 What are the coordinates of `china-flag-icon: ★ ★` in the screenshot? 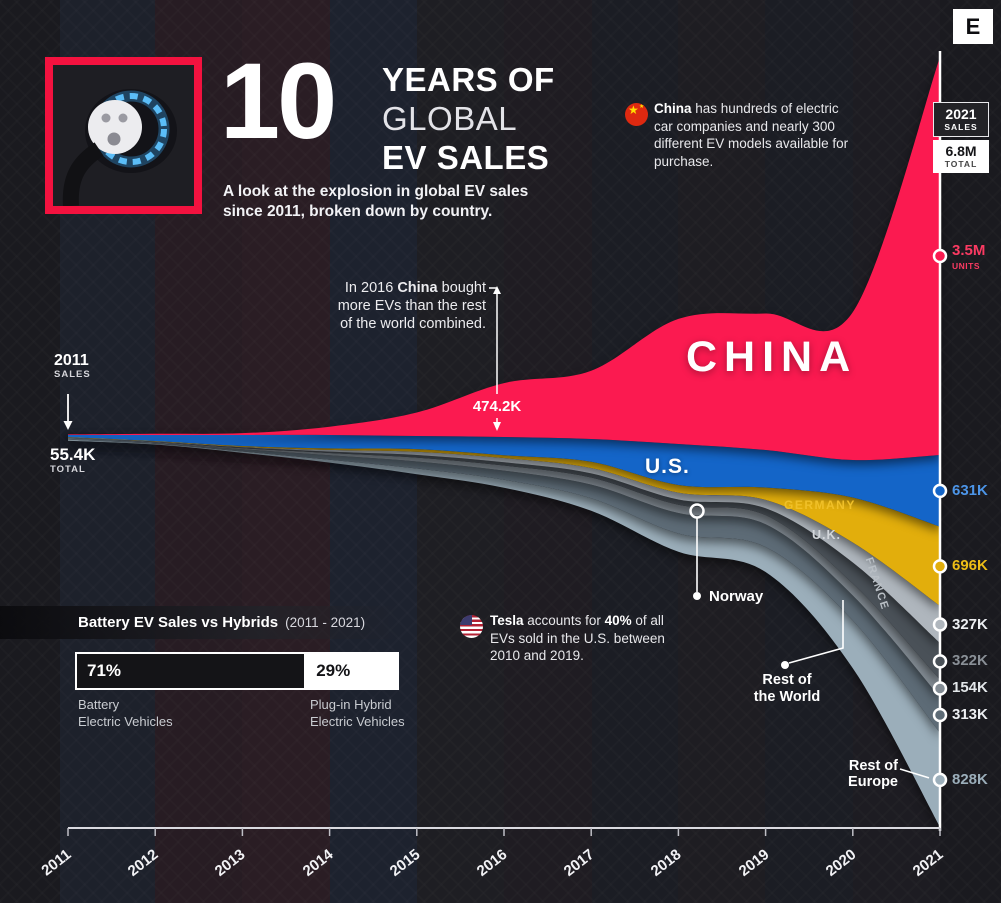 It's located at (636, 114).